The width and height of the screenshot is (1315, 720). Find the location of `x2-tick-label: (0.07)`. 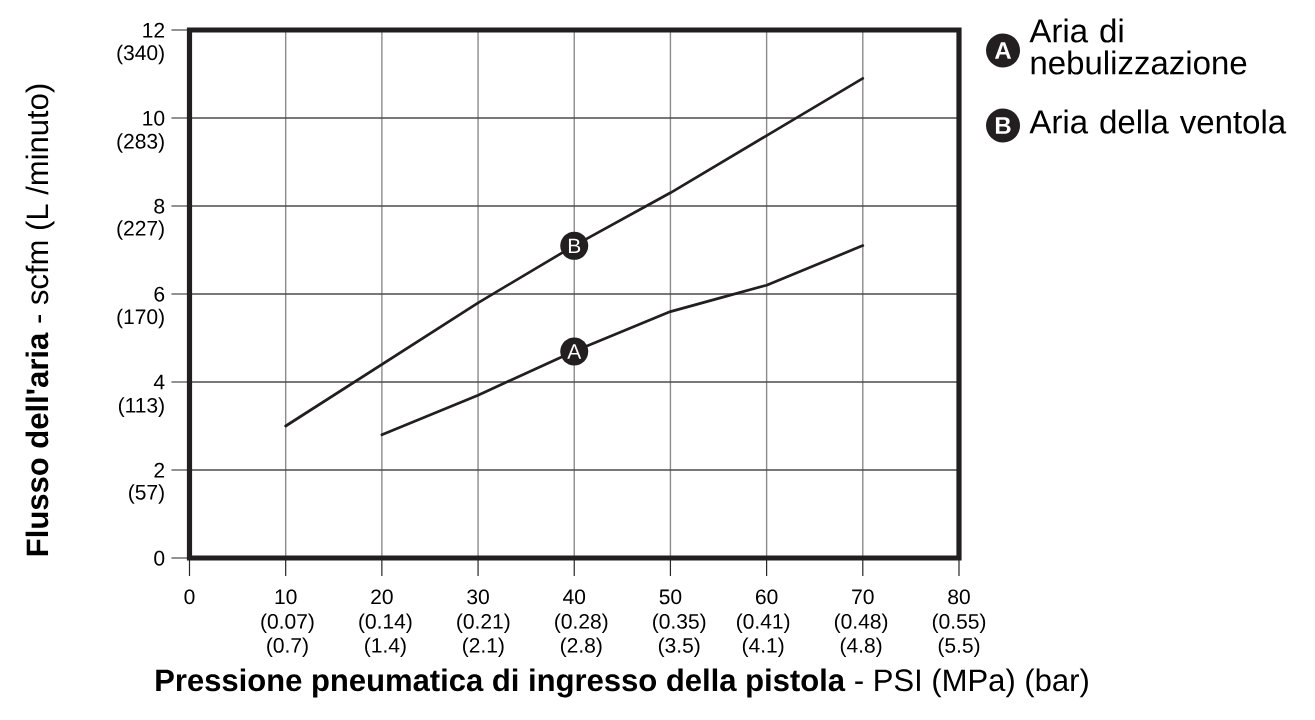

x2-tick-label: (0.07) is located at coordinates (287, 623).